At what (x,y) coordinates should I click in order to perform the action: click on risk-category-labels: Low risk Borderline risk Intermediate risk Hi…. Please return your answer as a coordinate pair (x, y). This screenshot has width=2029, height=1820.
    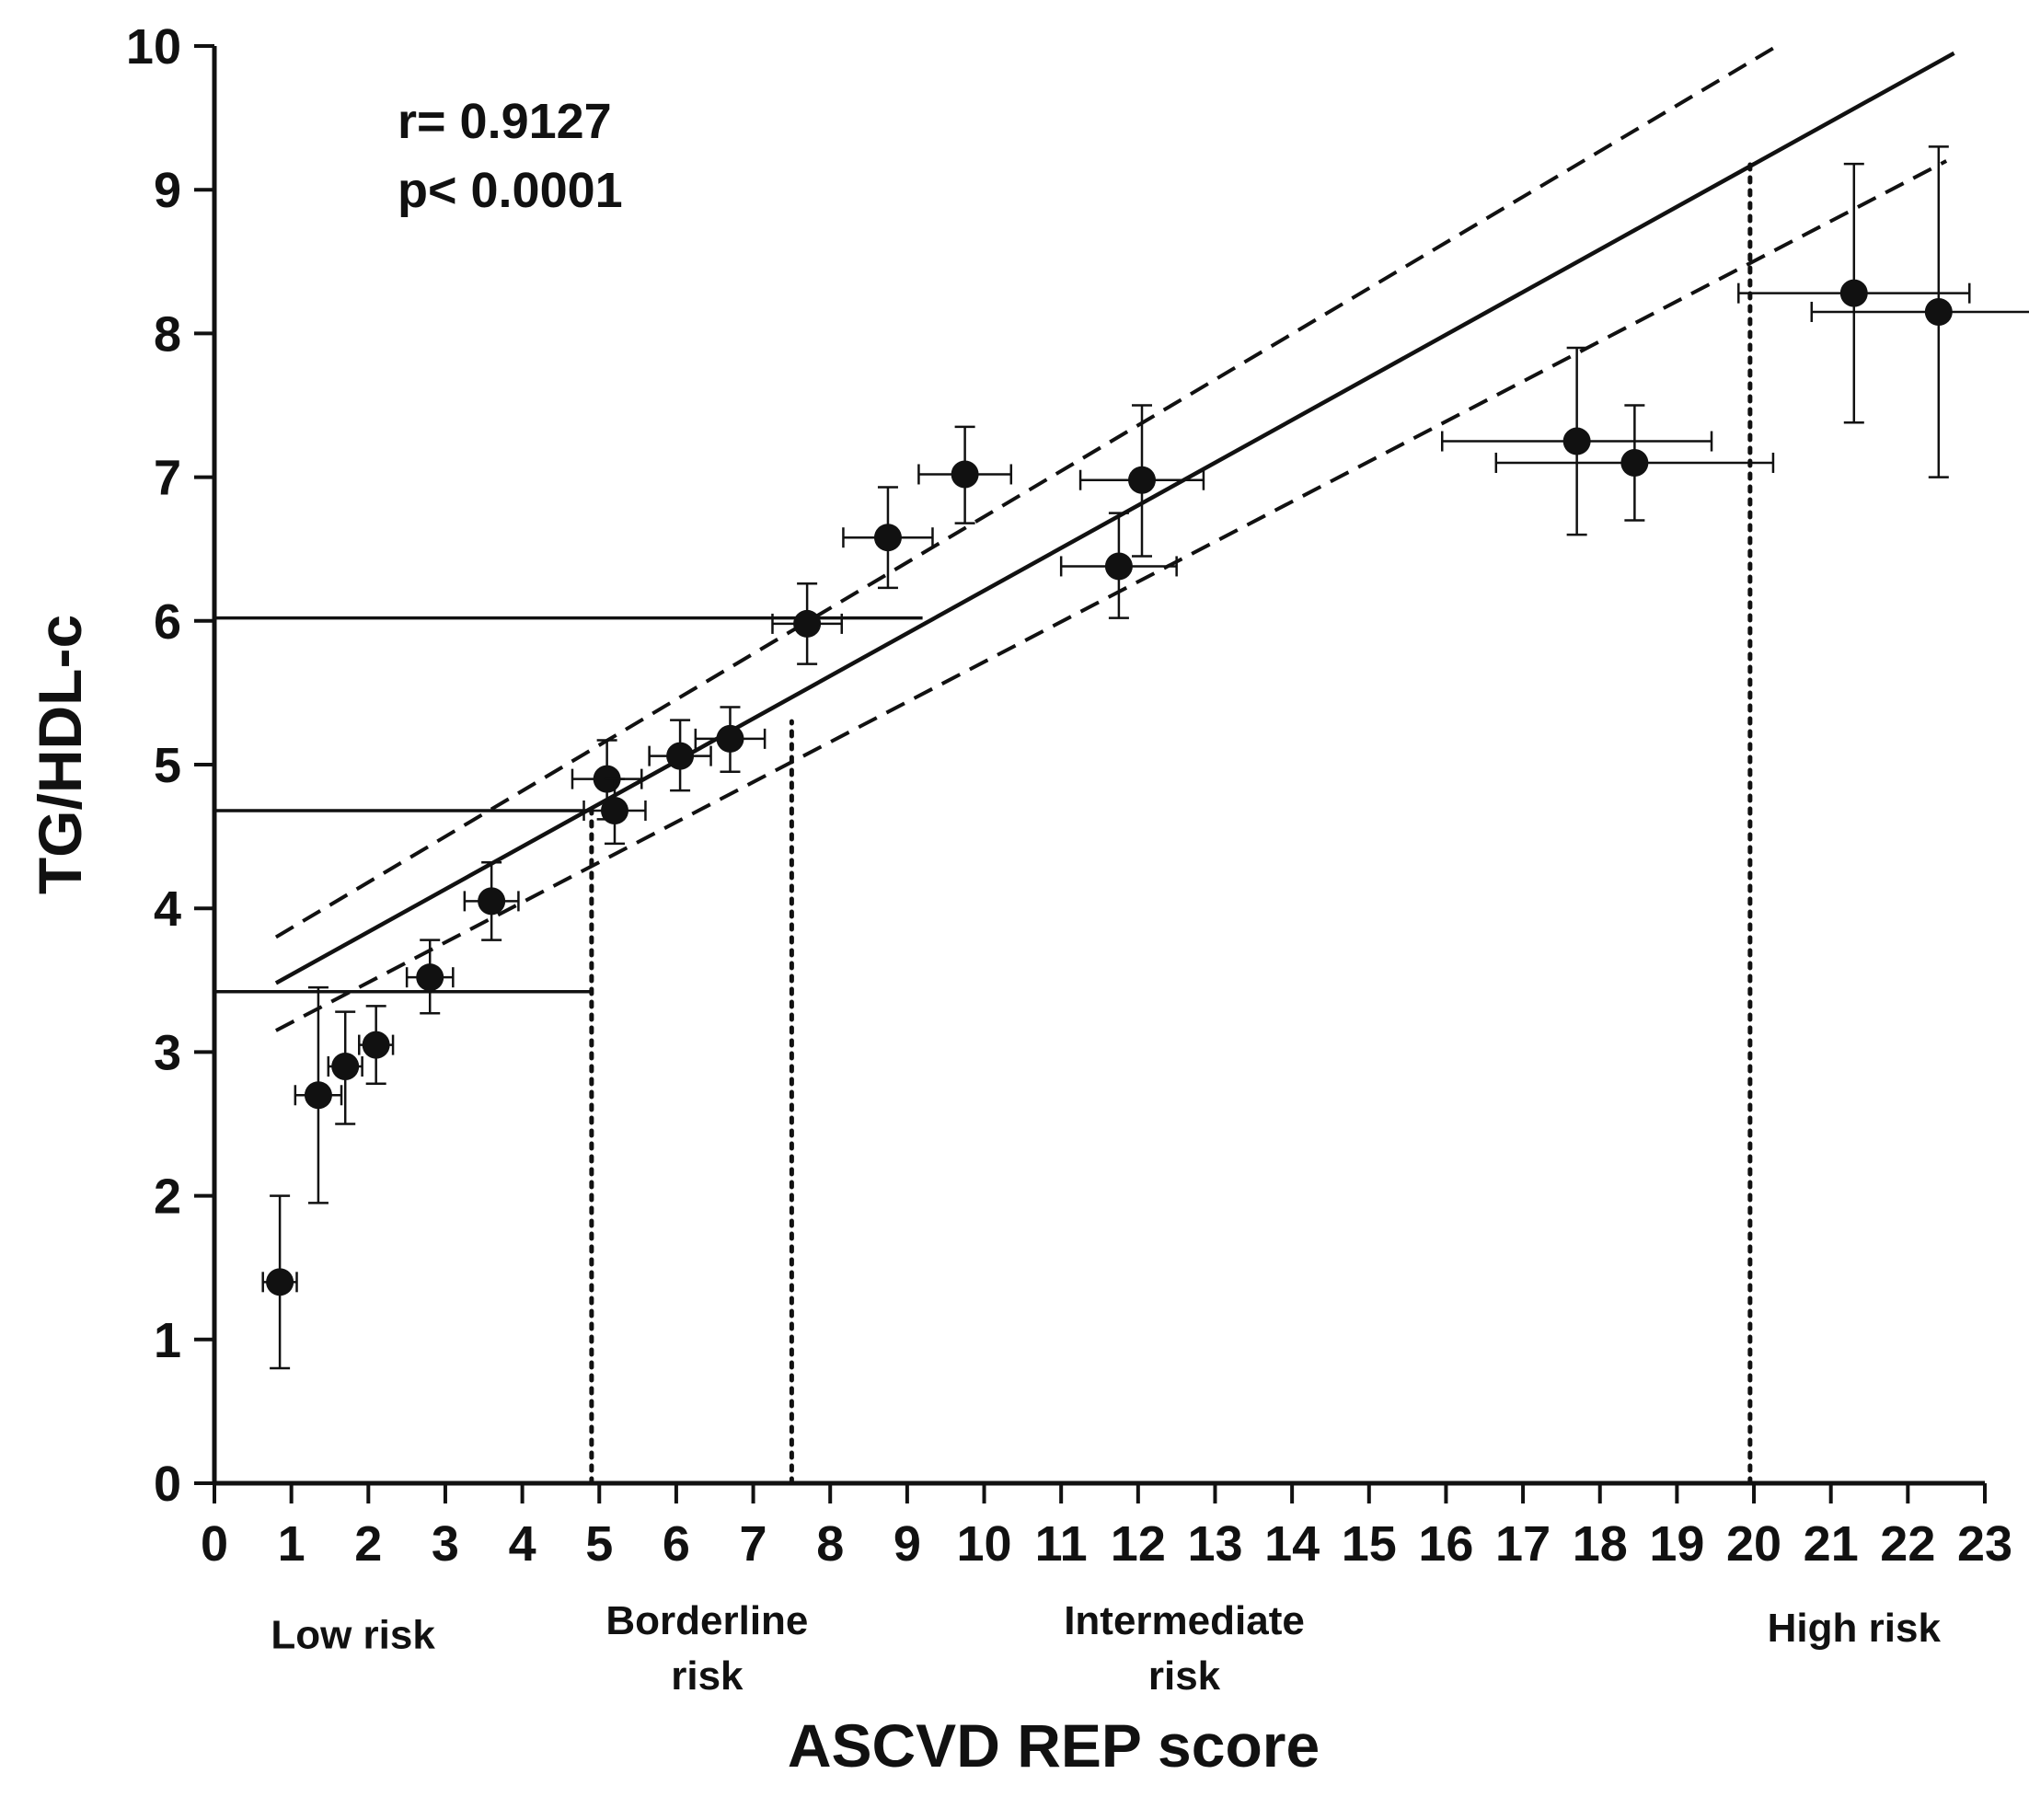
    Looking at the image, I should click on (1106, 1648).